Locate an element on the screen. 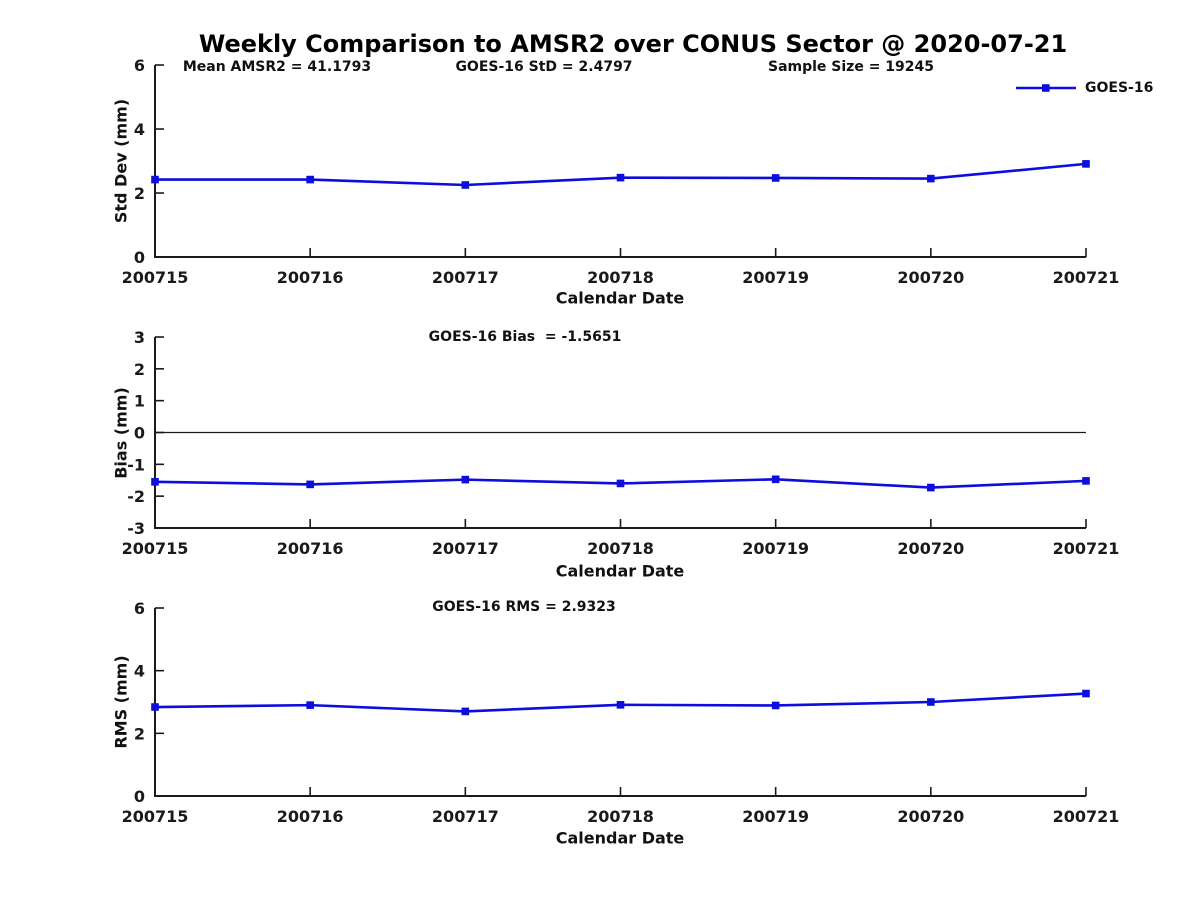 This screenshot has width=1200, height=900. x-axis-title-middle: Calendar Date is located at coordinates (620, 571).